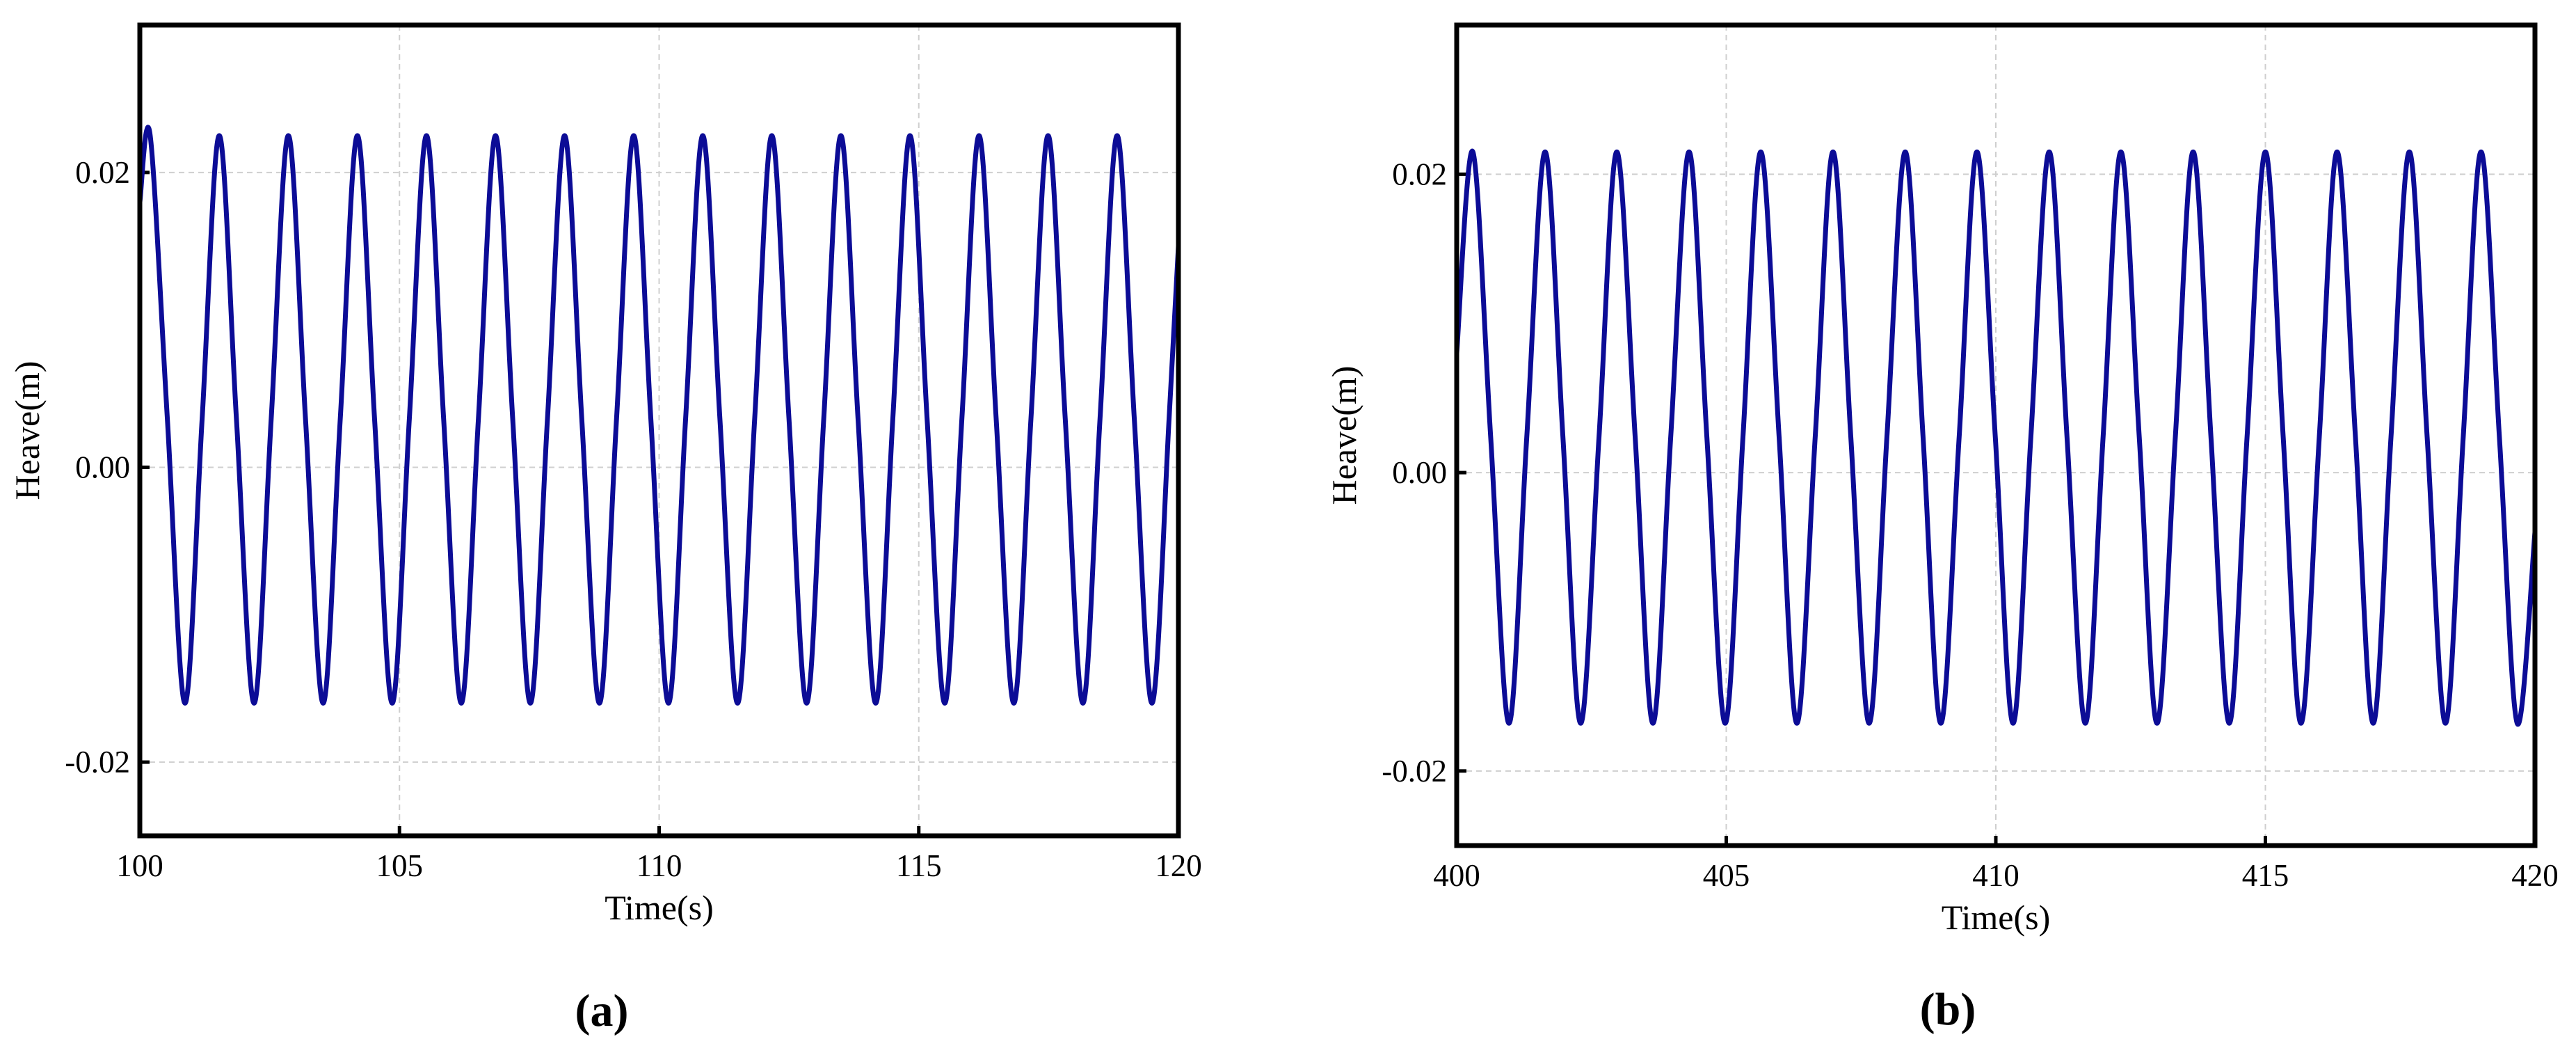 The image size is (2576, 1046). I want to click on x-tick-label: 115, so click(919, 865).